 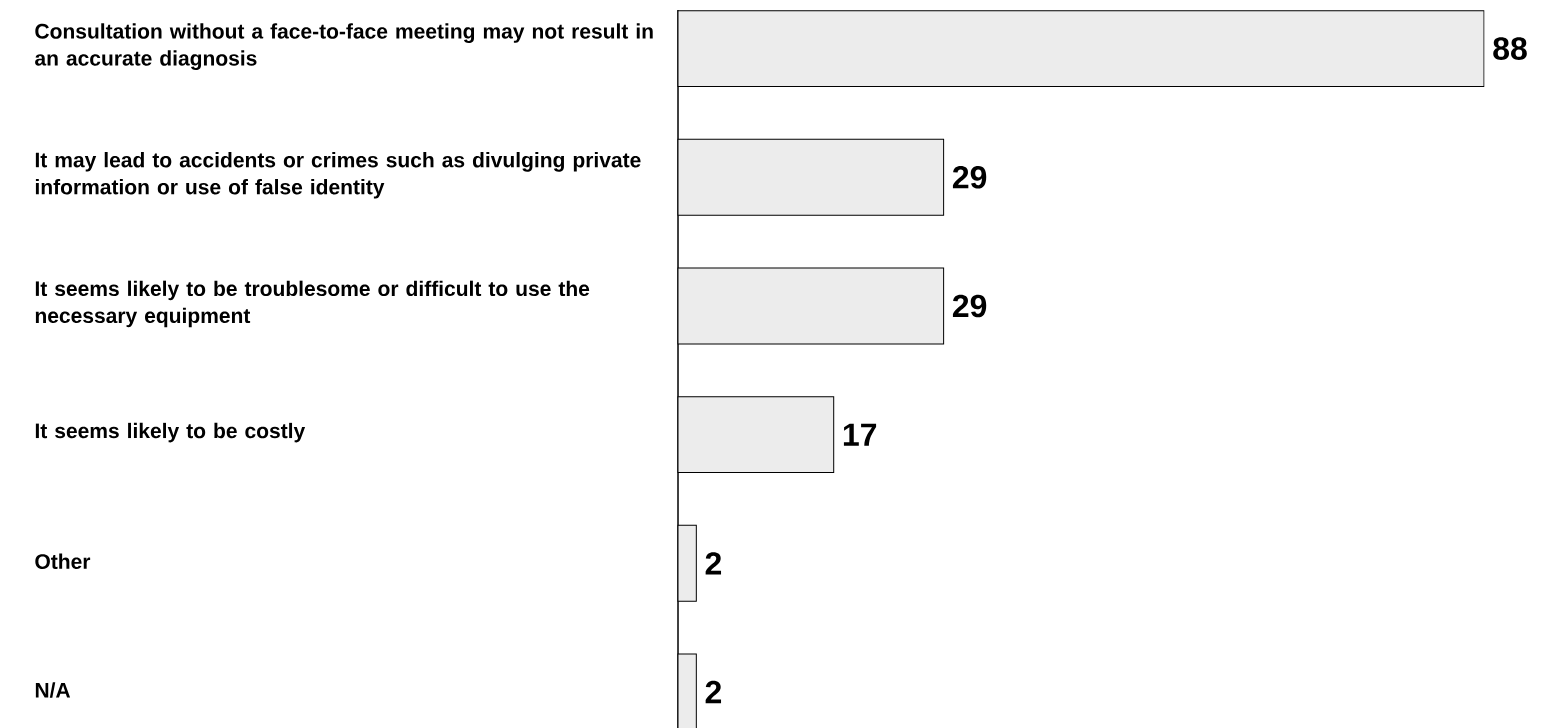 What do you see at coordinates (860, 434) in the screenshot?
I see `data-label: 17` at bounding box center [860, 434].